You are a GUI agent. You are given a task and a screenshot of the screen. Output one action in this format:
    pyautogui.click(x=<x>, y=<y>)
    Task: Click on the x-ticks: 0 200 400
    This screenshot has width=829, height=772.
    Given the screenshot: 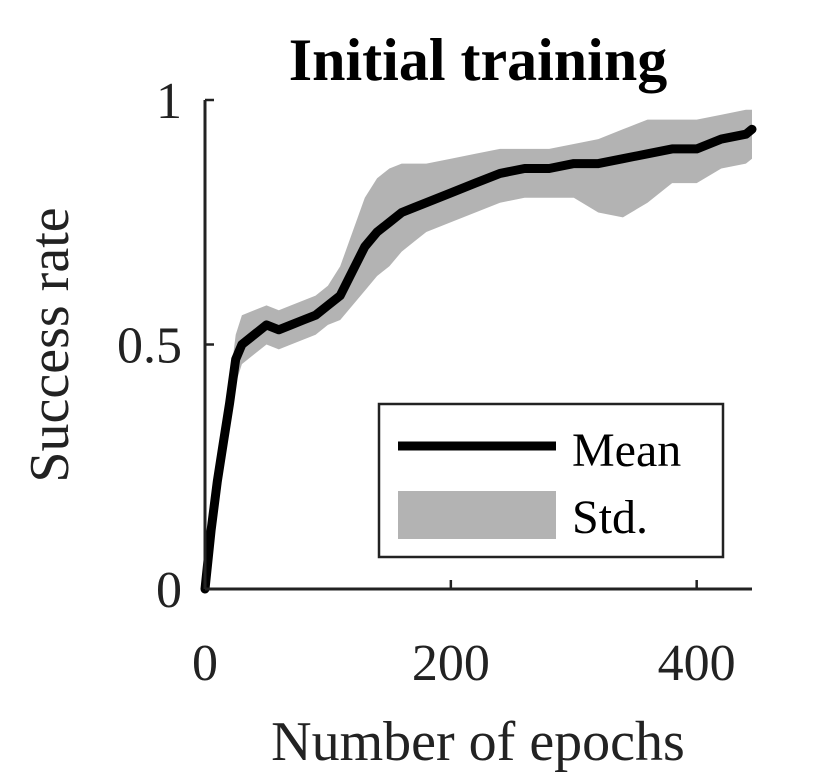 What is the action you would take?
    pyautogui.click(x=464, y=636)
    